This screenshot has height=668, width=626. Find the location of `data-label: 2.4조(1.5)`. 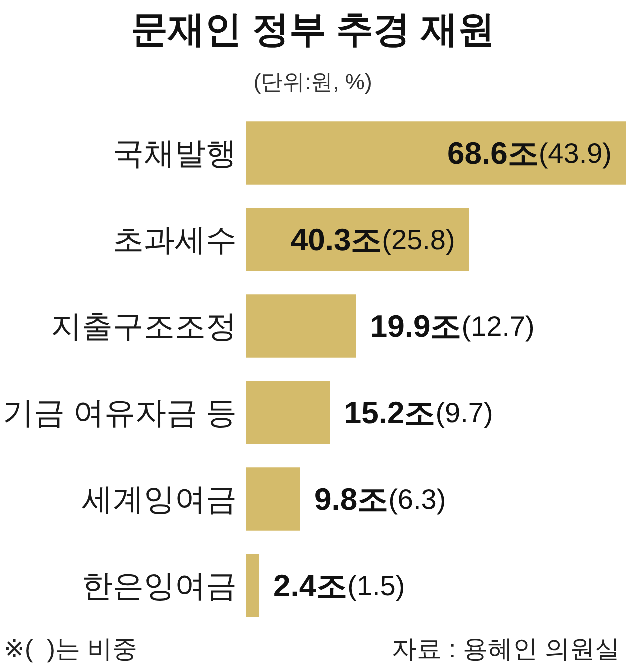

data-label: 2.4조(1.5) is located at coordinates (340, 586).